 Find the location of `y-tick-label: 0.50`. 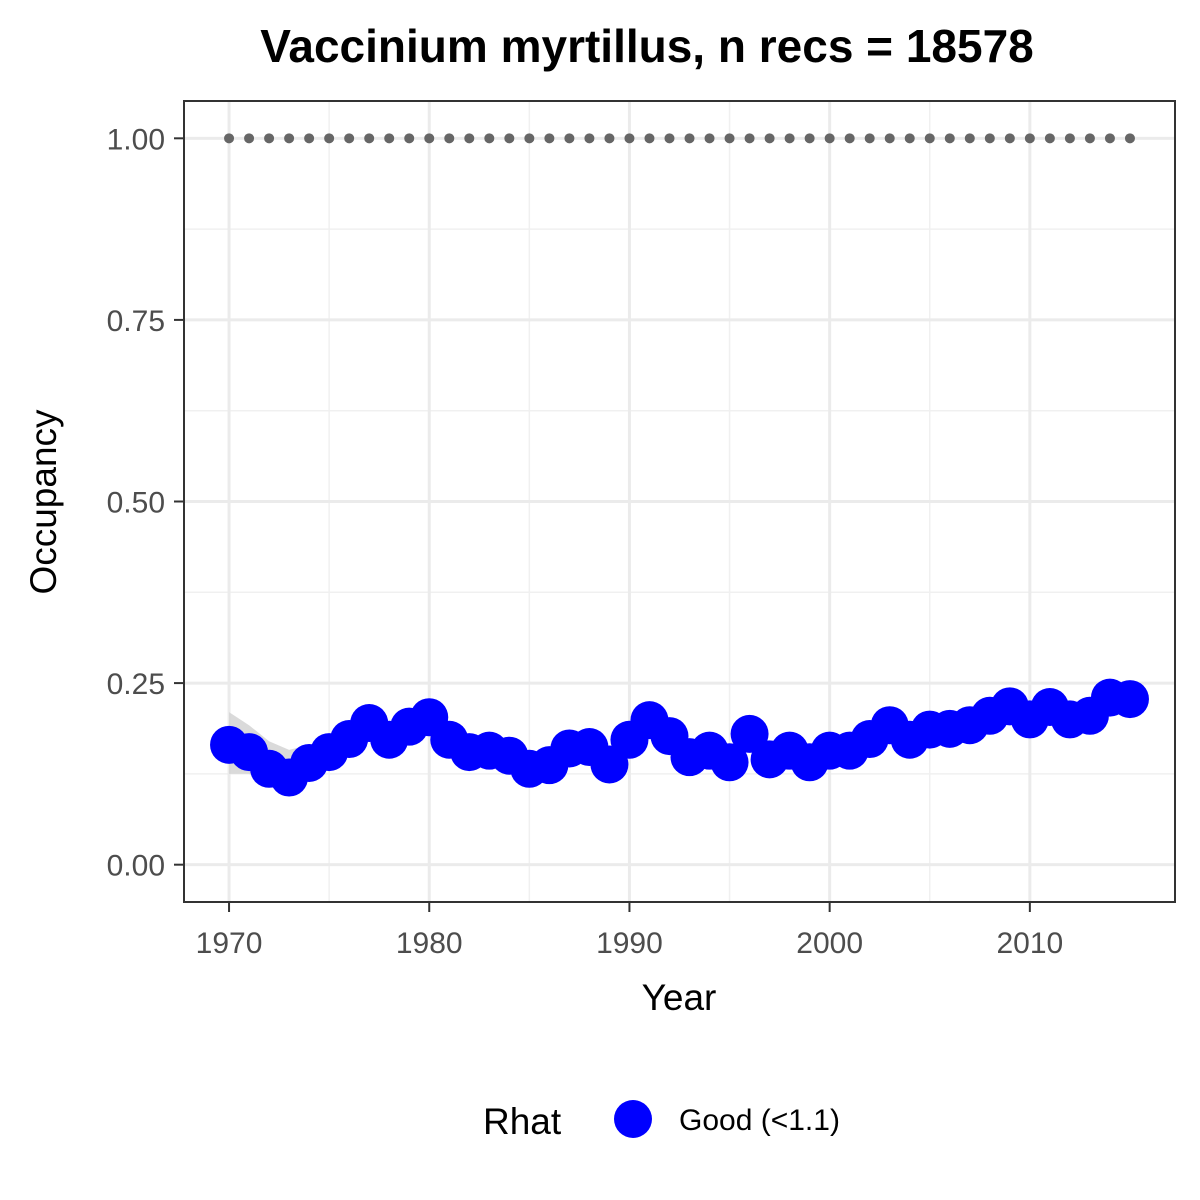

y-tick-label: 0.50 is located at coordinates (136, 503).